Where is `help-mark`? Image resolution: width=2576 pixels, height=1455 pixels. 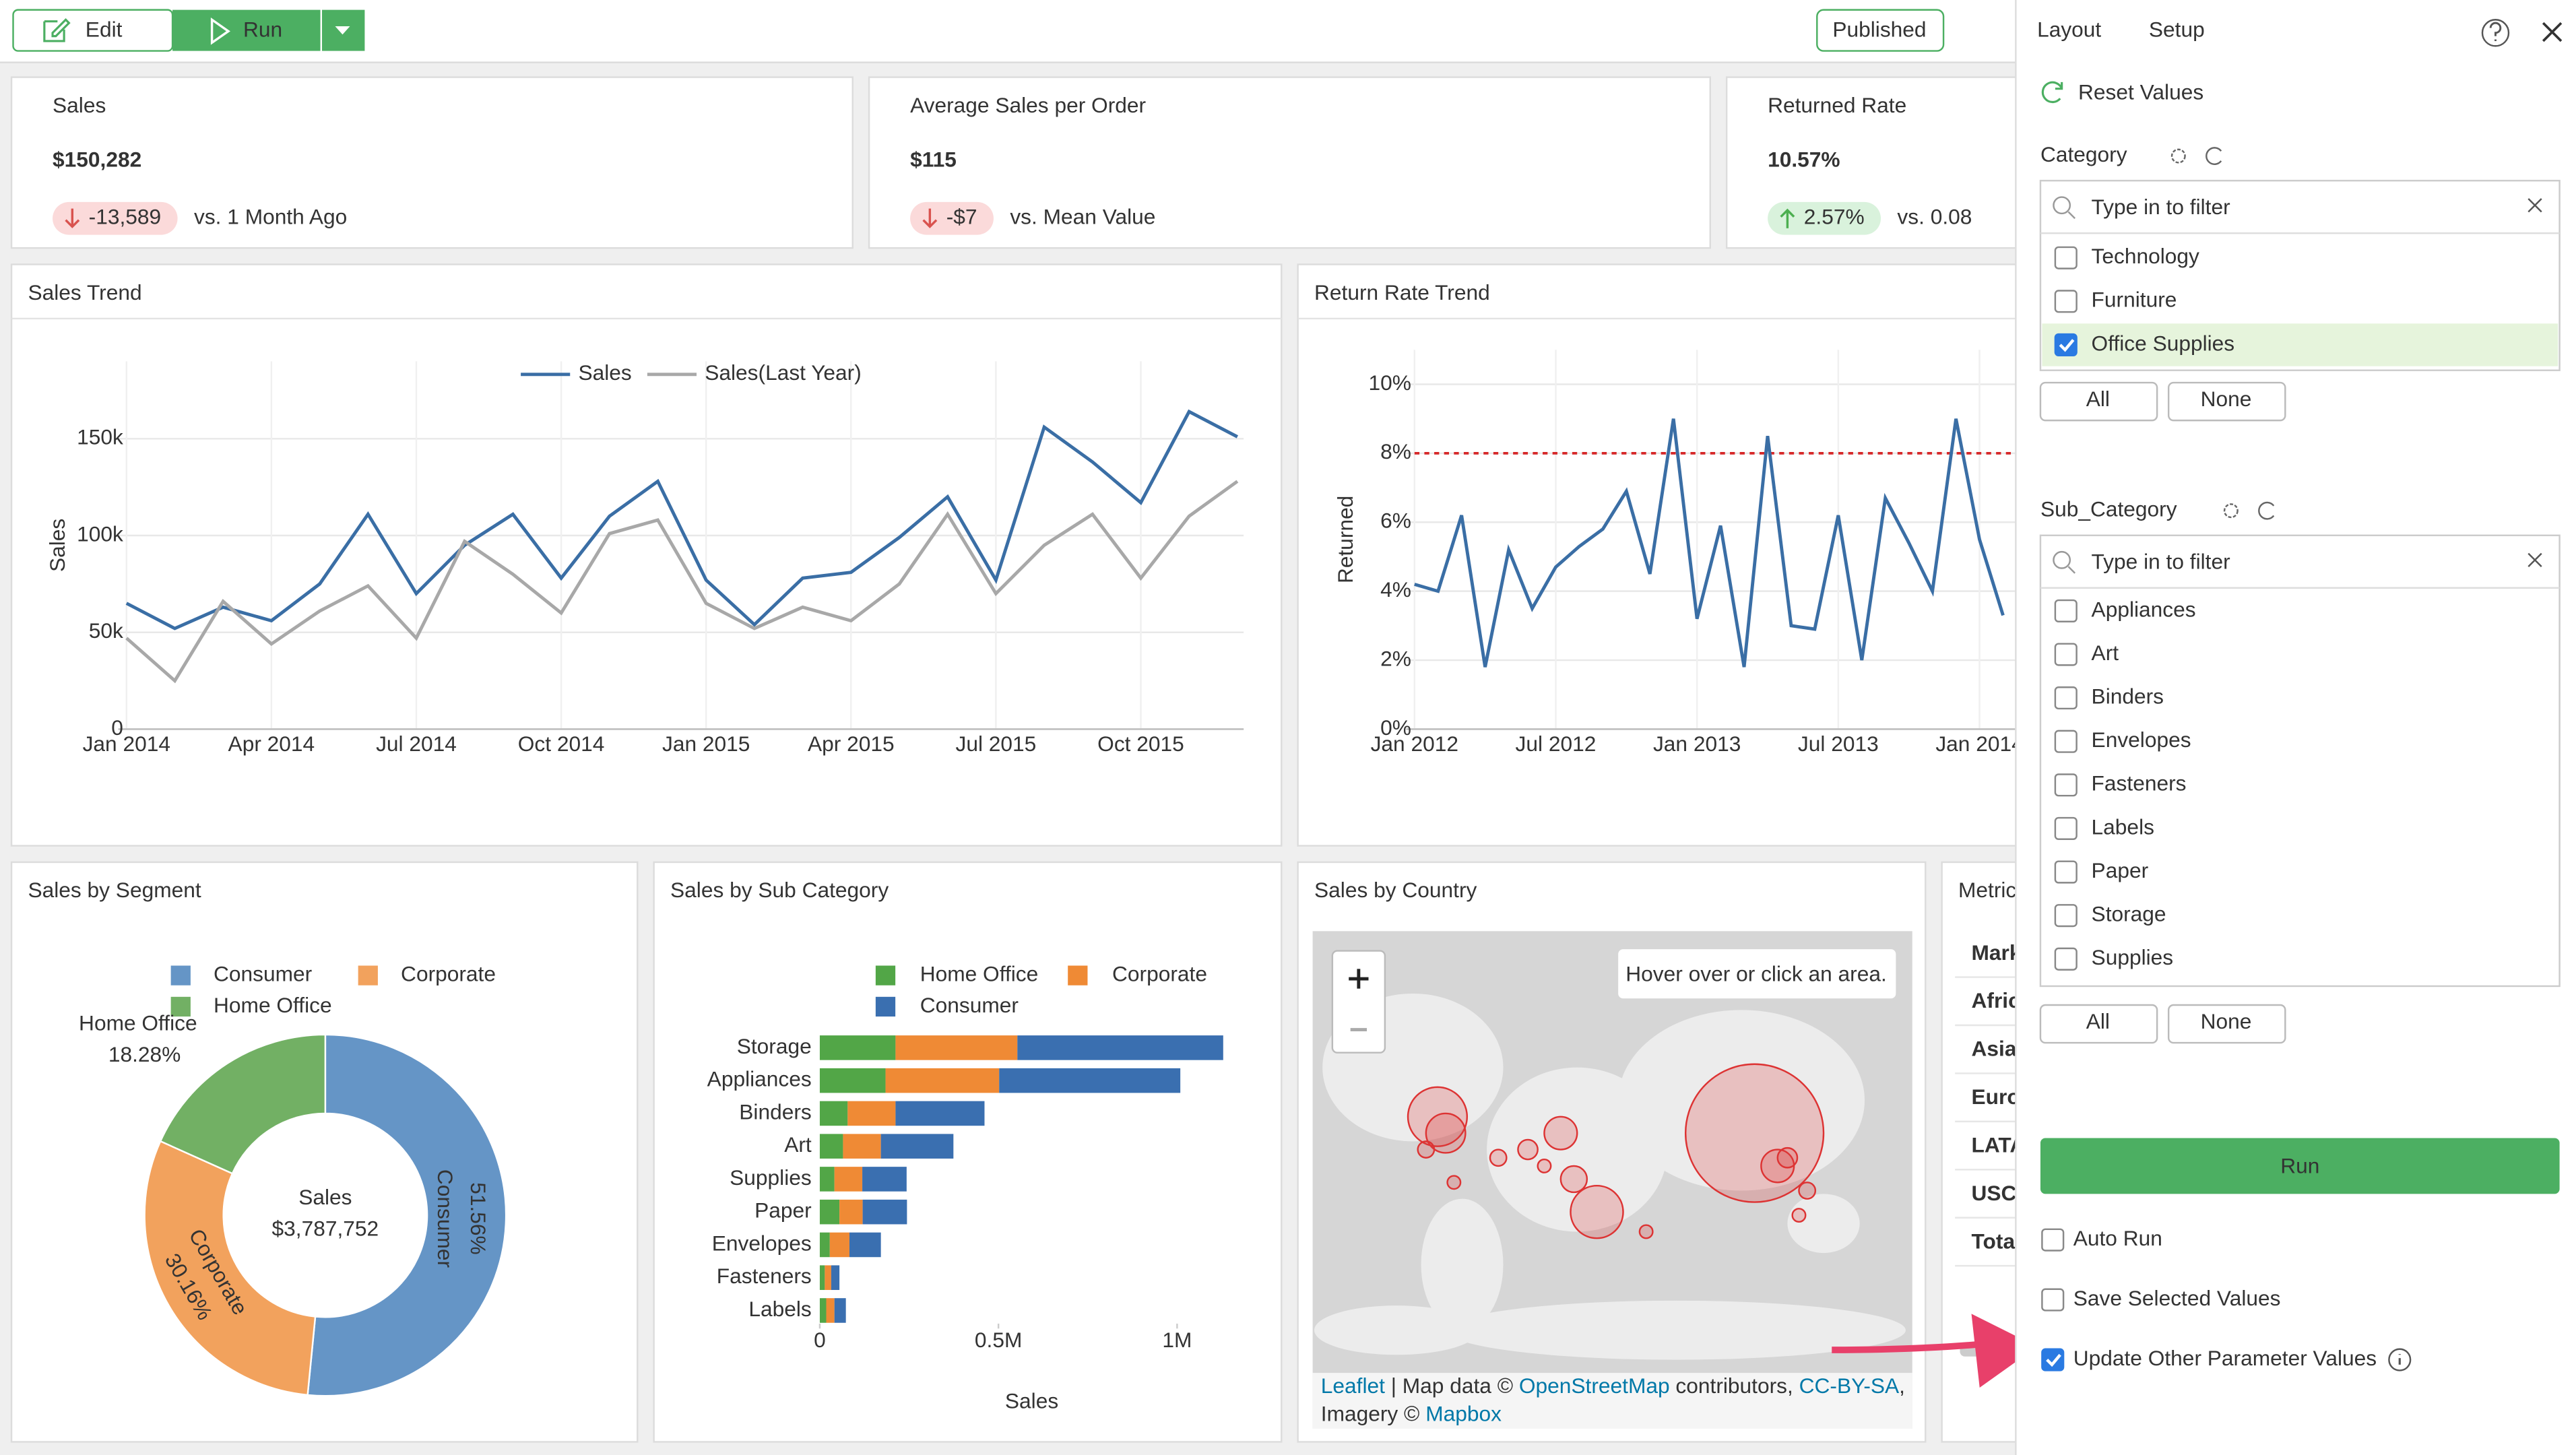
help-mark is located at coordinates (2495, 32).